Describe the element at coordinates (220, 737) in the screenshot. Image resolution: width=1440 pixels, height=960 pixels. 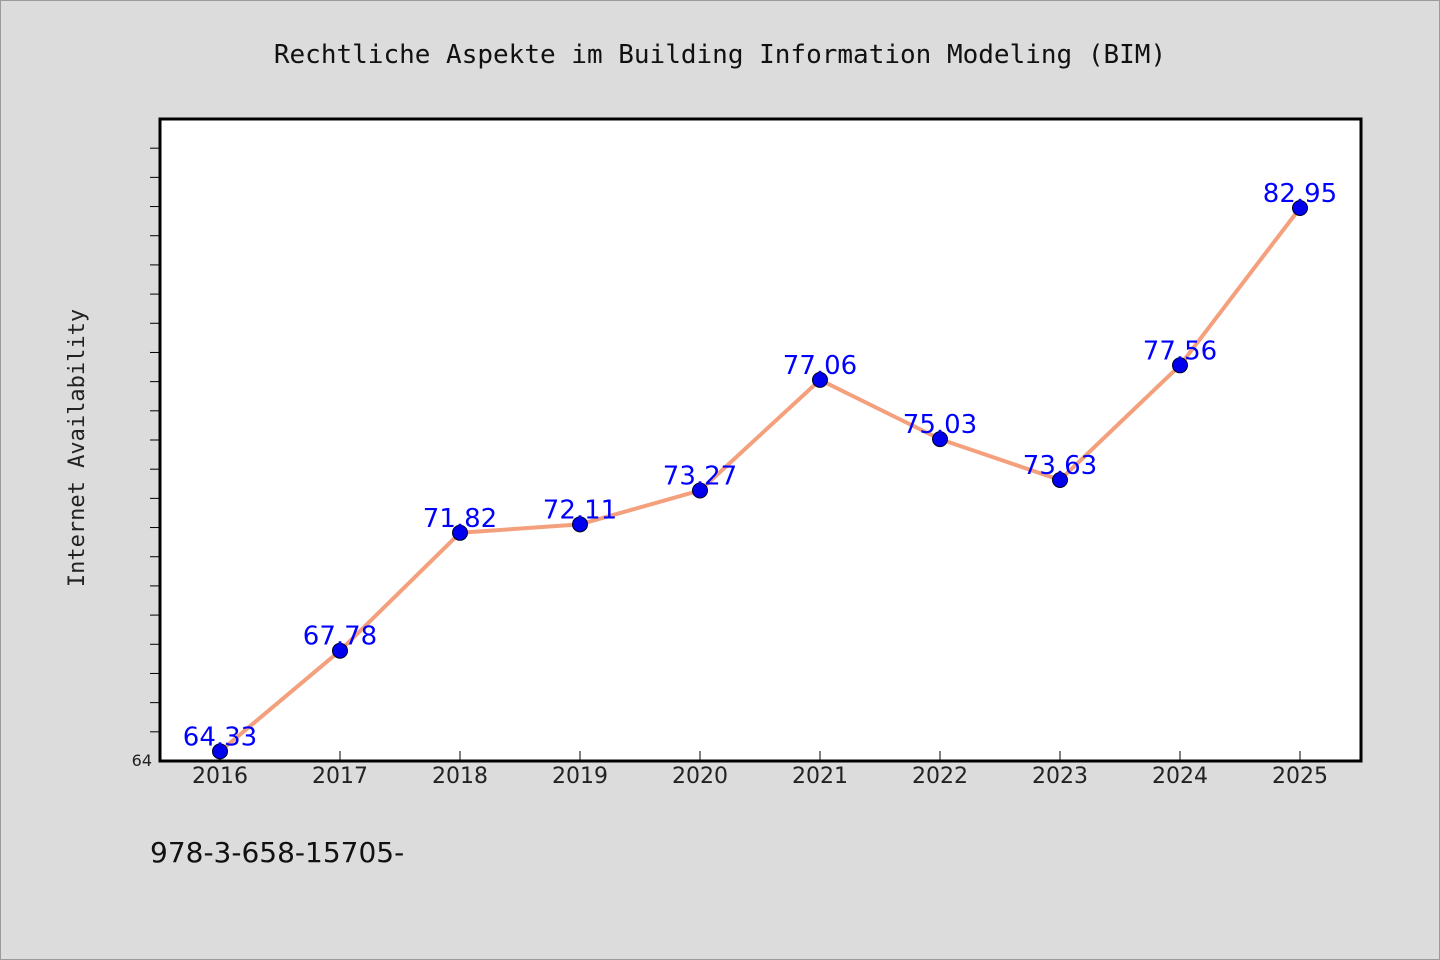
I see `data-label: 64.33` at that location.